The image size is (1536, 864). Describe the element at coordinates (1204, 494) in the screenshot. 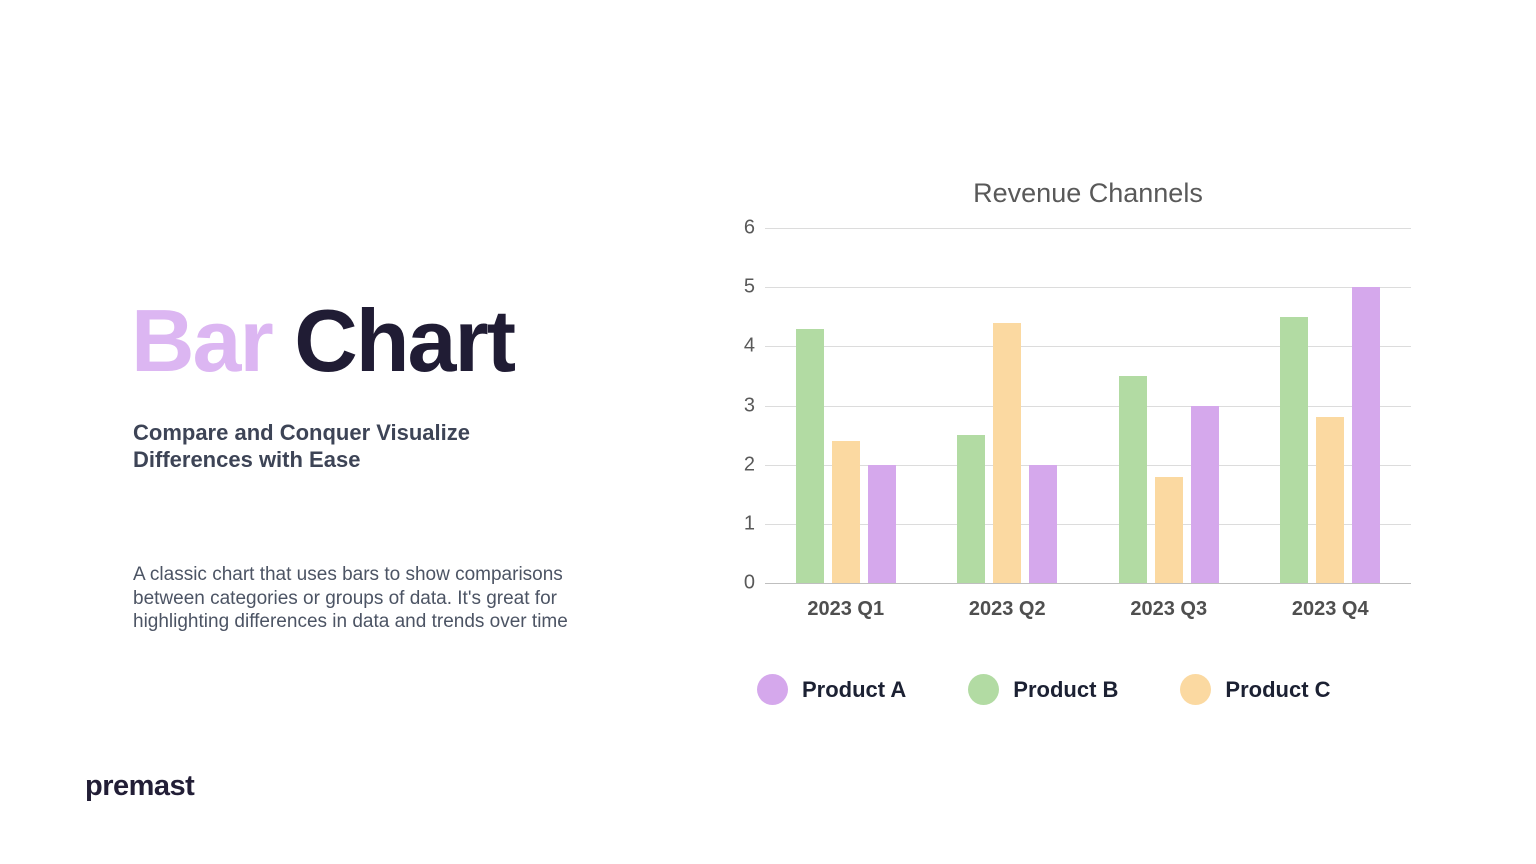

I see `bar-product-a-2023-q3` at that location.